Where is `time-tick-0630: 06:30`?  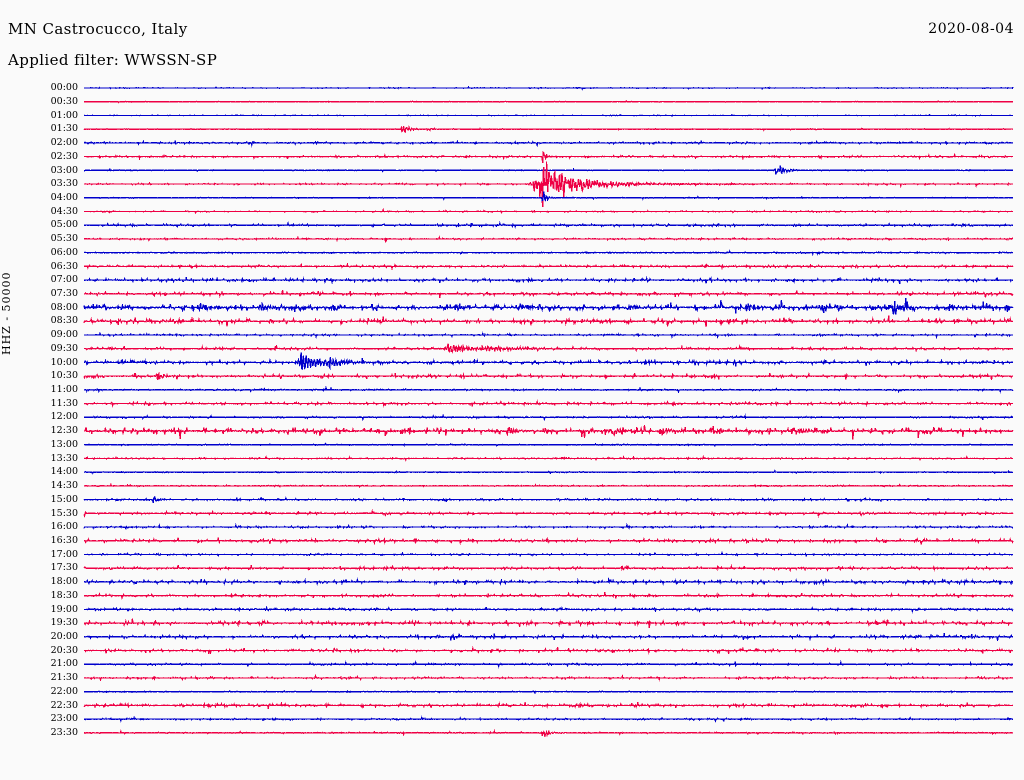 time-tick-0630: 06:30 is located at coordinates (64, 266).